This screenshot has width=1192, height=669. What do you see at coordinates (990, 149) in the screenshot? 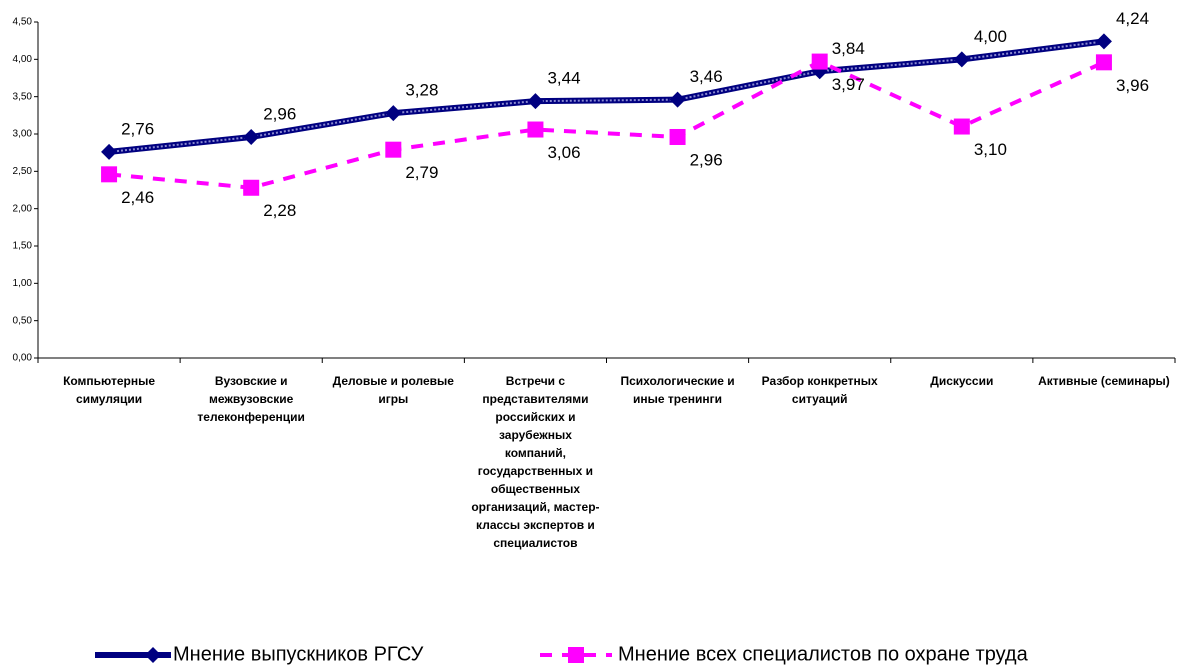
I see `value-label: 3,10` at bounding box center [990, 149].